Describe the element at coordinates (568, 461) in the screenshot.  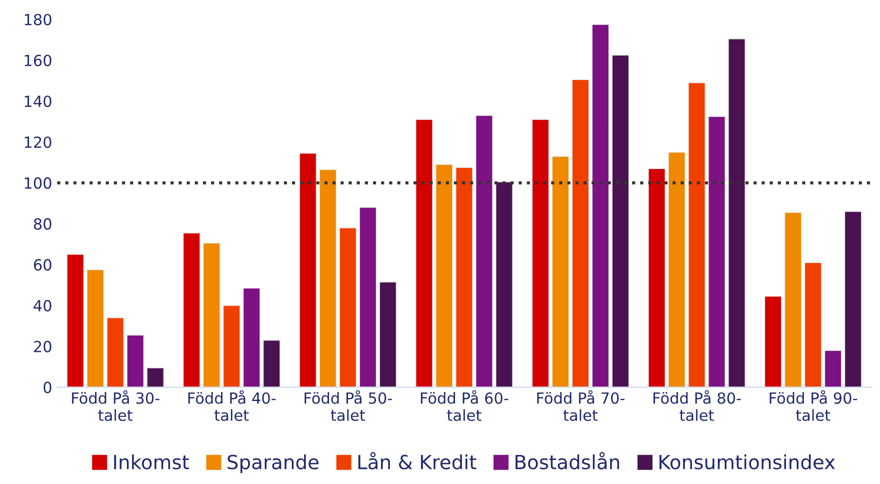
I see `legend-label: Bostadslån` at that location.